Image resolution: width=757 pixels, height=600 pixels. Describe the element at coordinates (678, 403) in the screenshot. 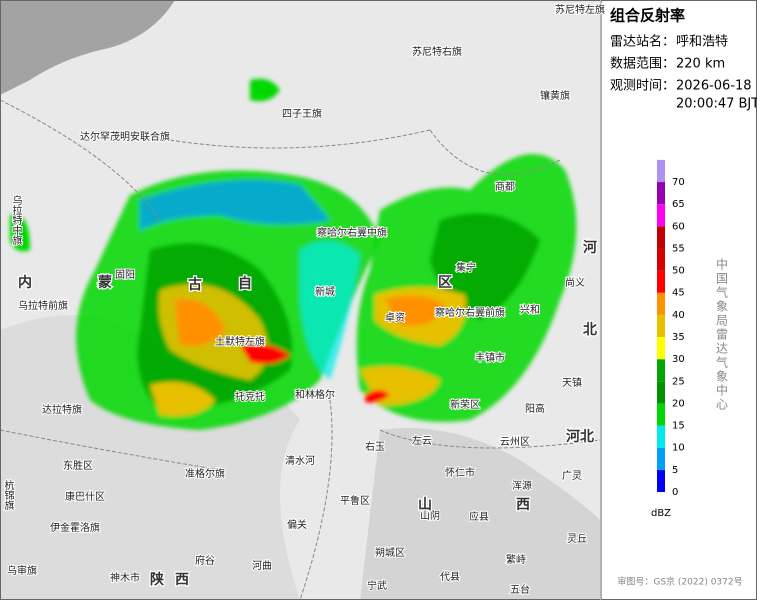

I see `colorbar-tick-label: 20` at that location.